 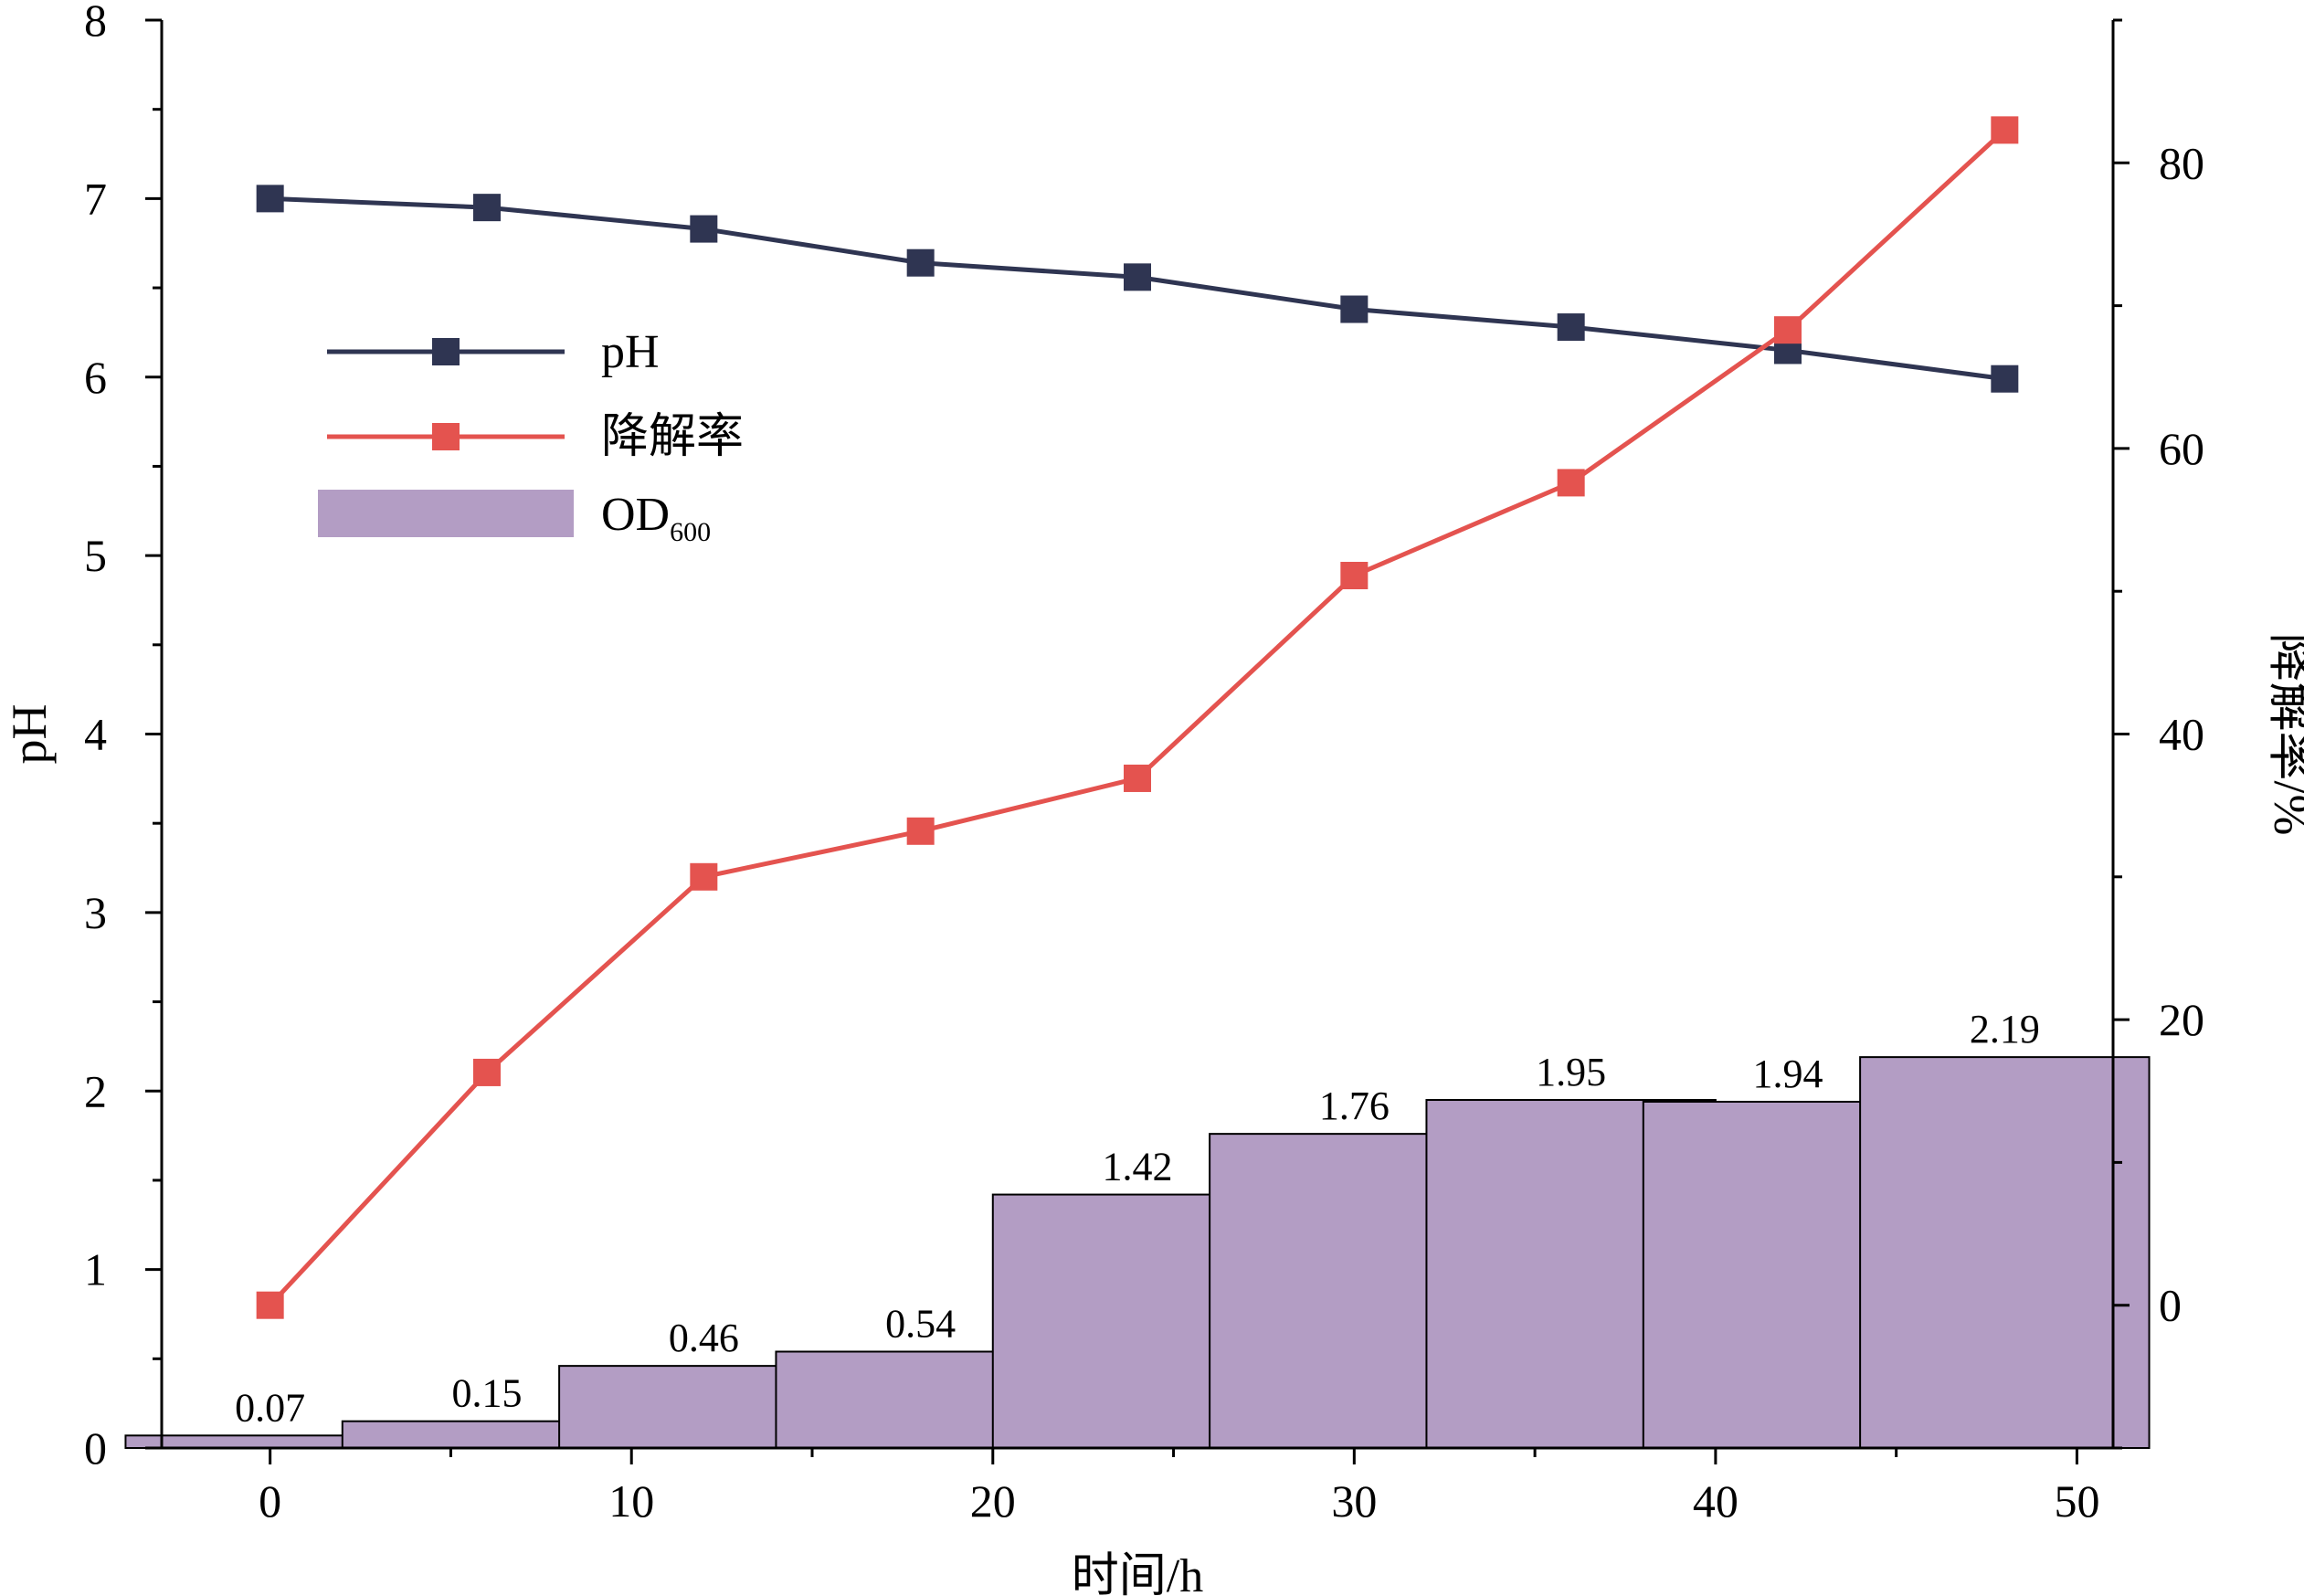 What do you see at coordinates (95, 912) in the screenshot?
I see `left-tick-label: 3` at bounding box center [95, 912].